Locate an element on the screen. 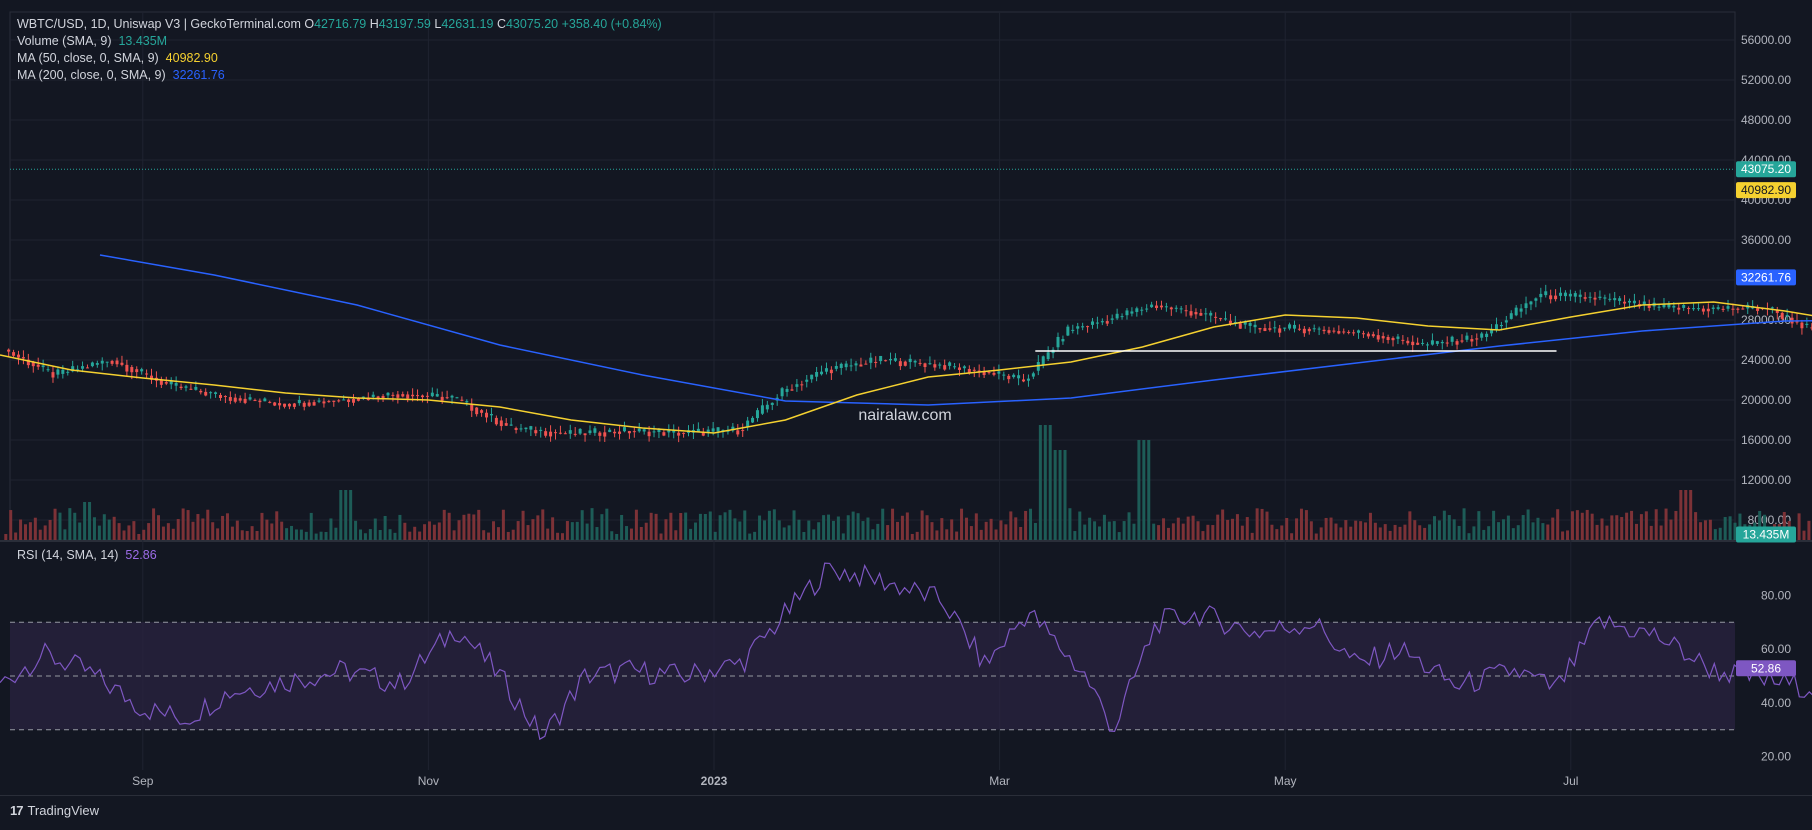  ohlc-close-value: 43075.20 is located at coordinates (532, 24).